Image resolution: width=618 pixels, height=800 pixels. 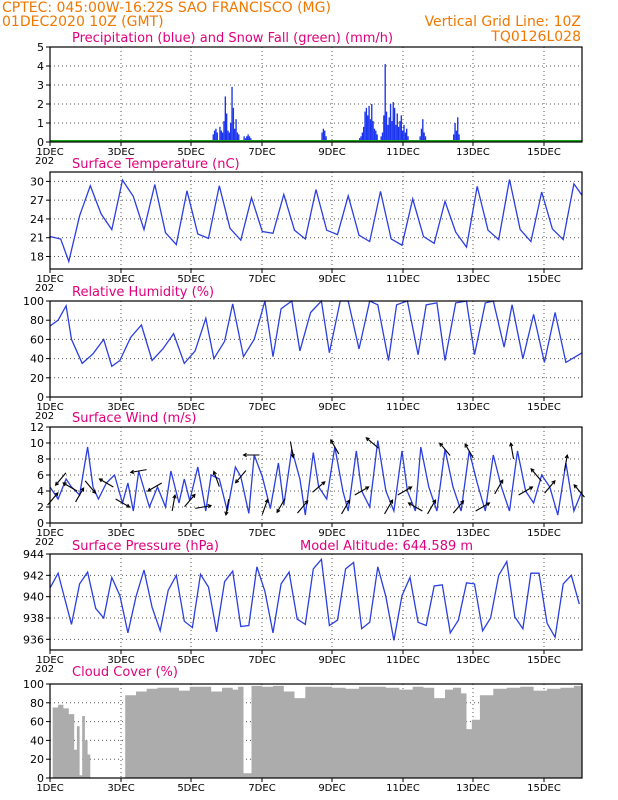 What do you see at coordinates (314, 599) in the screenshot?
I see `pressure-line` at bounding box center [314, 599].